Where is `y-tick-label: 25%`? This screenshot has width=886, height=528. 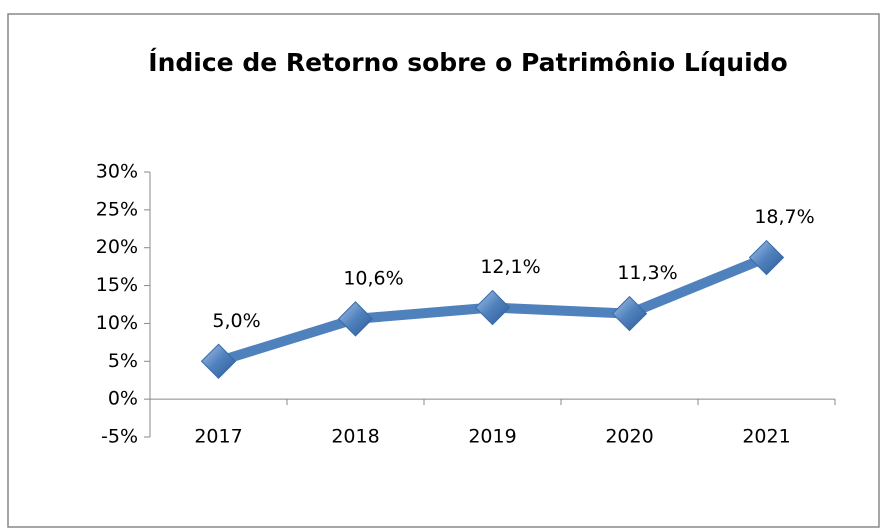
y-tick-label: 25% is located at coordinates (117, 209).